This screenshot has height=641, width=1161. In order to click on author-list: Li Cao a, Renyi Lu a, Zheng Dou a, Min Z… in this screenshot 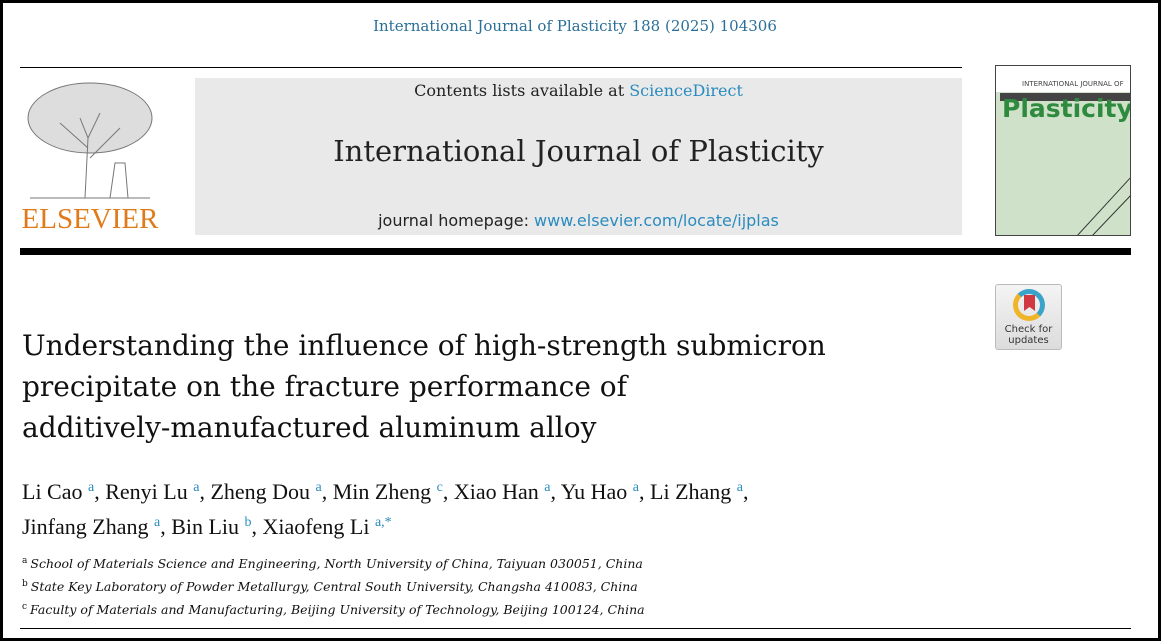, I will do `click(385, 509)`.